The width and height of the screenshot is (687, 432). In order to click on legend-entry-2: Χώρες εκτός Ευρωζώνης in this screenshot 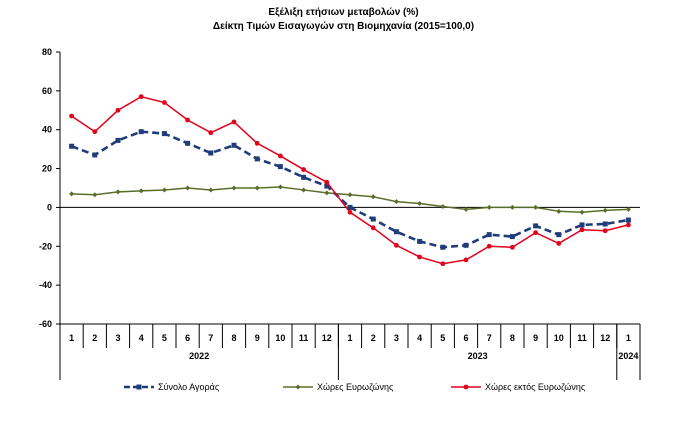, I will do `click(518, 387)`.